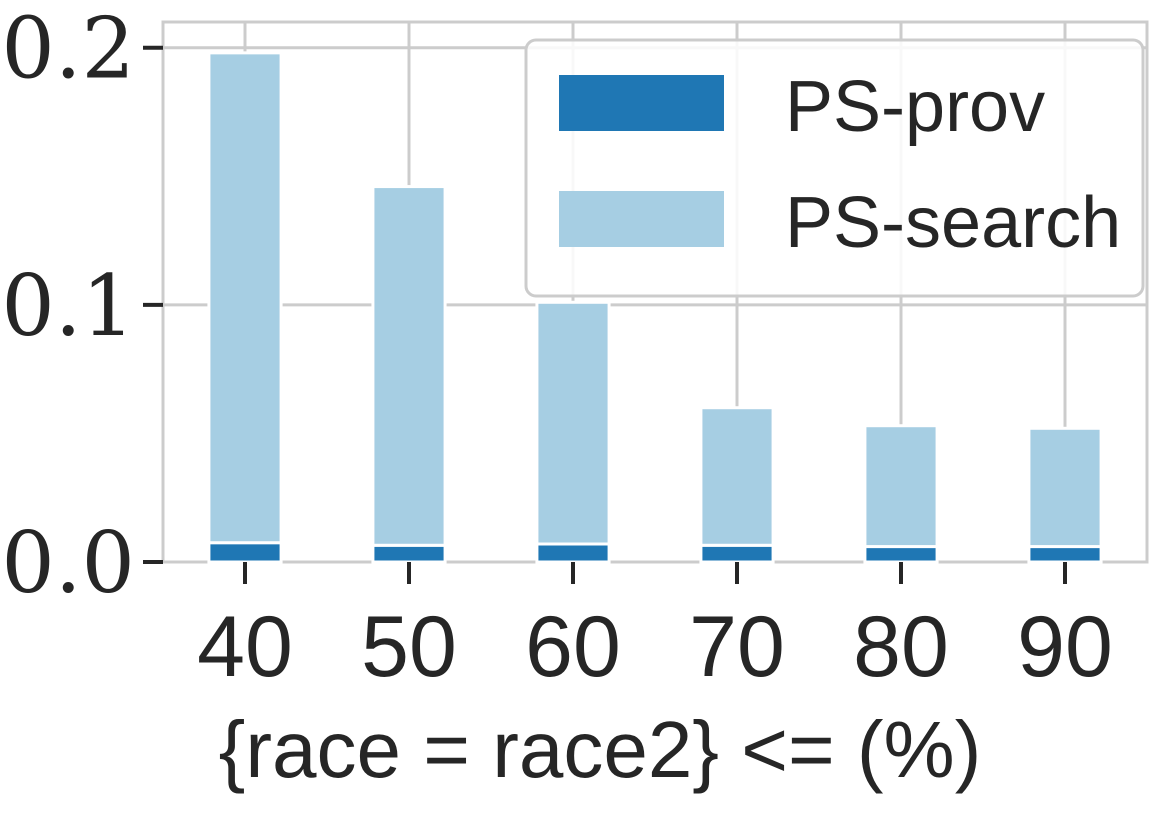  What do you see at coordinates (953, 223) in the screenshot?
I see `legend-label-ps-search: PS-search` at bounding box center [953, 223].